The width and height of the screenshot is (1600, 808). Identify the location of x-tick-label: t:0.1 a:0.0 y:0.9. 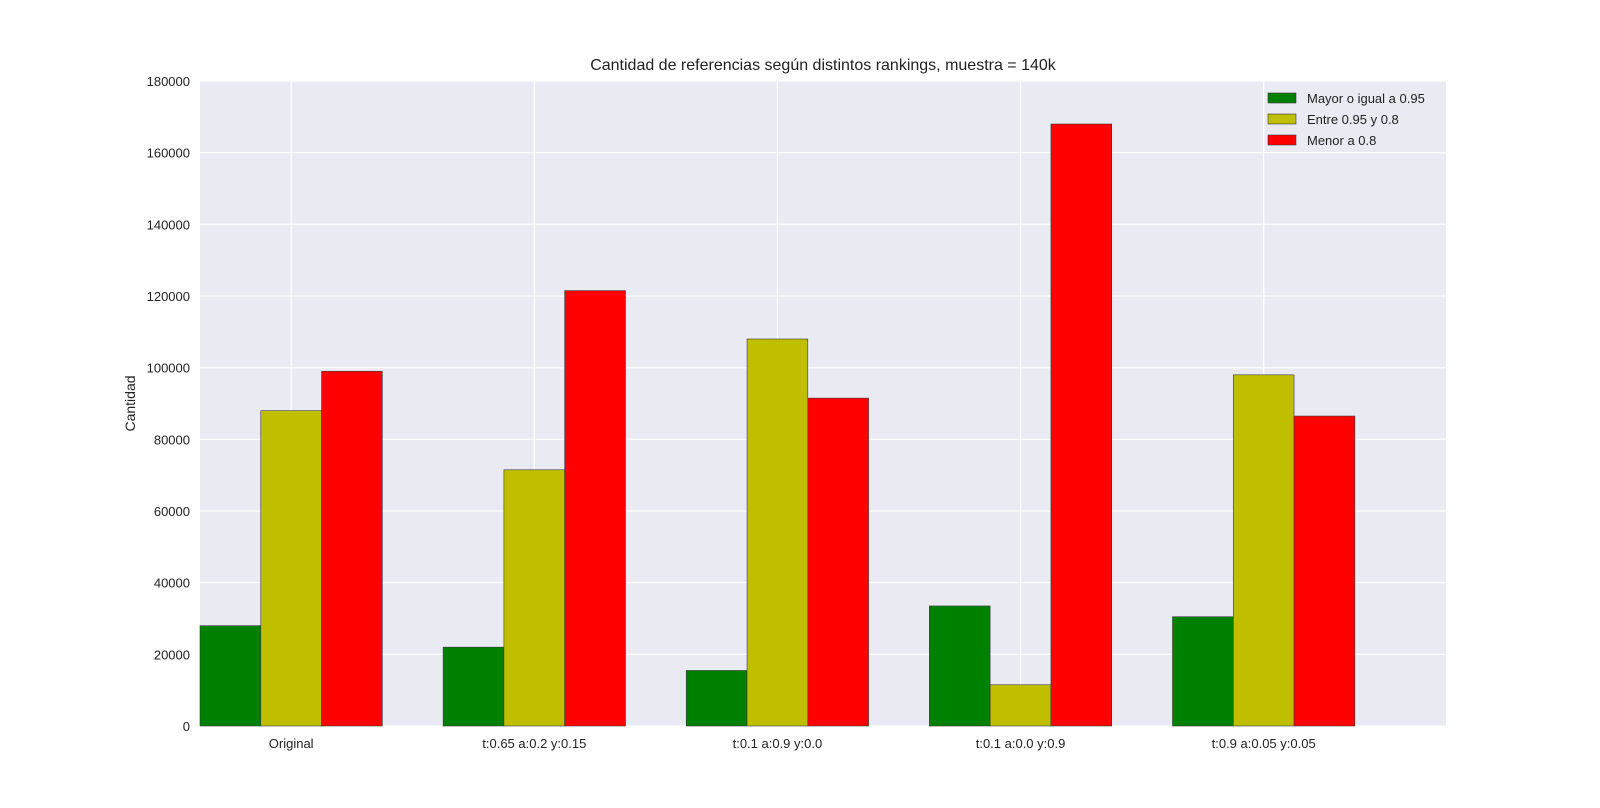
(1021, 743).